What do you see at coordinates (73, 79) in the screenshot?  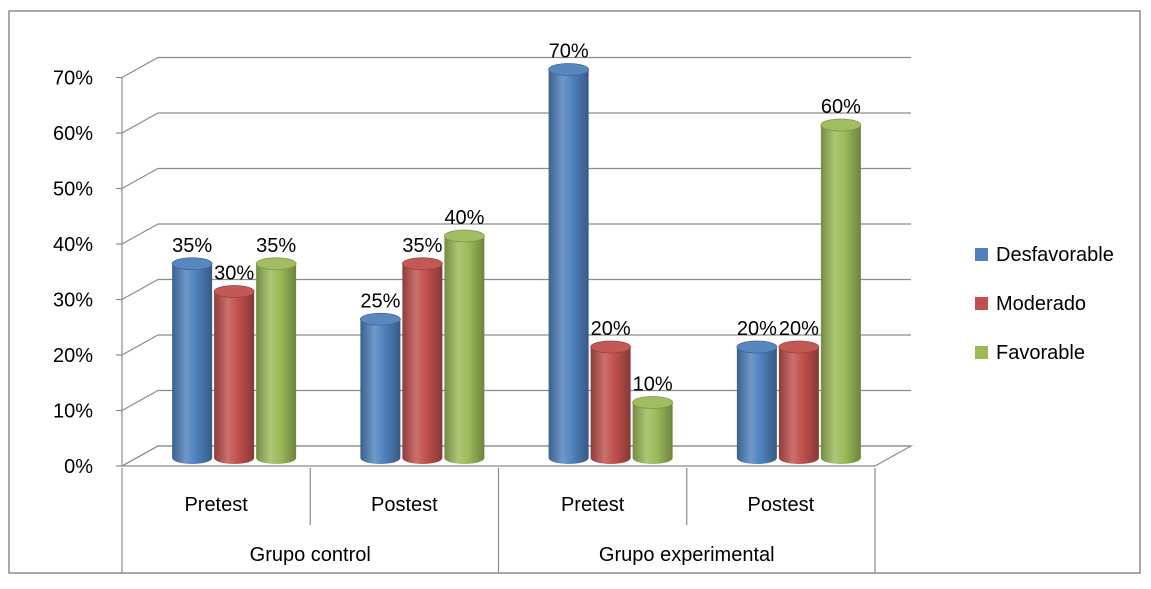 I see `y-tick-label: 70%` at bounding box center [73, 79].